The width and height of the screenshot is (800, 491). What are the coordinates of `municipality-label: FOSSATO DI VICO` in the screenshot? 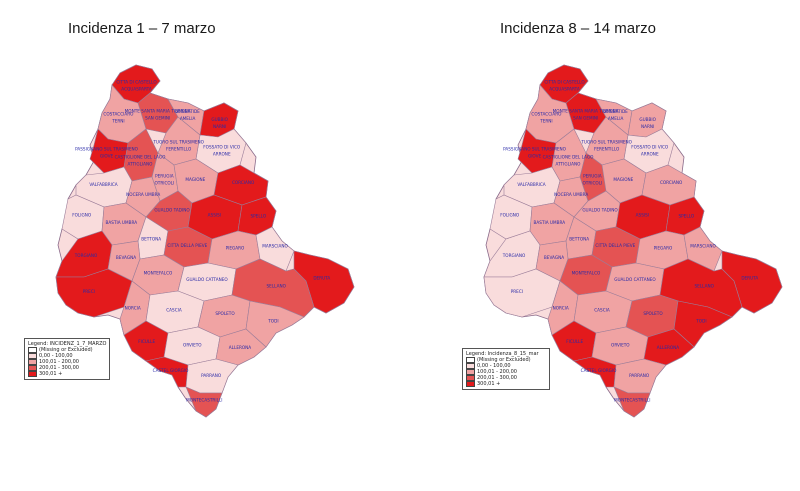 It's located at (222, 147).